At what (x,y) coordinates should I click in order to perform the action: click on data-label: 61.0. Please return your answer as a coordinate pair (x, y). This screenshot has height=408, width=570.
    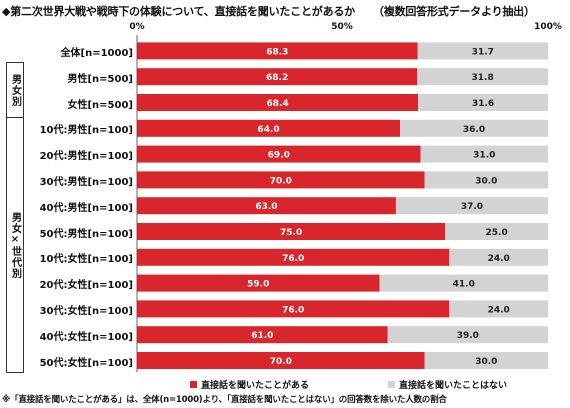
    Looking at the image, I should click on (262, 336).